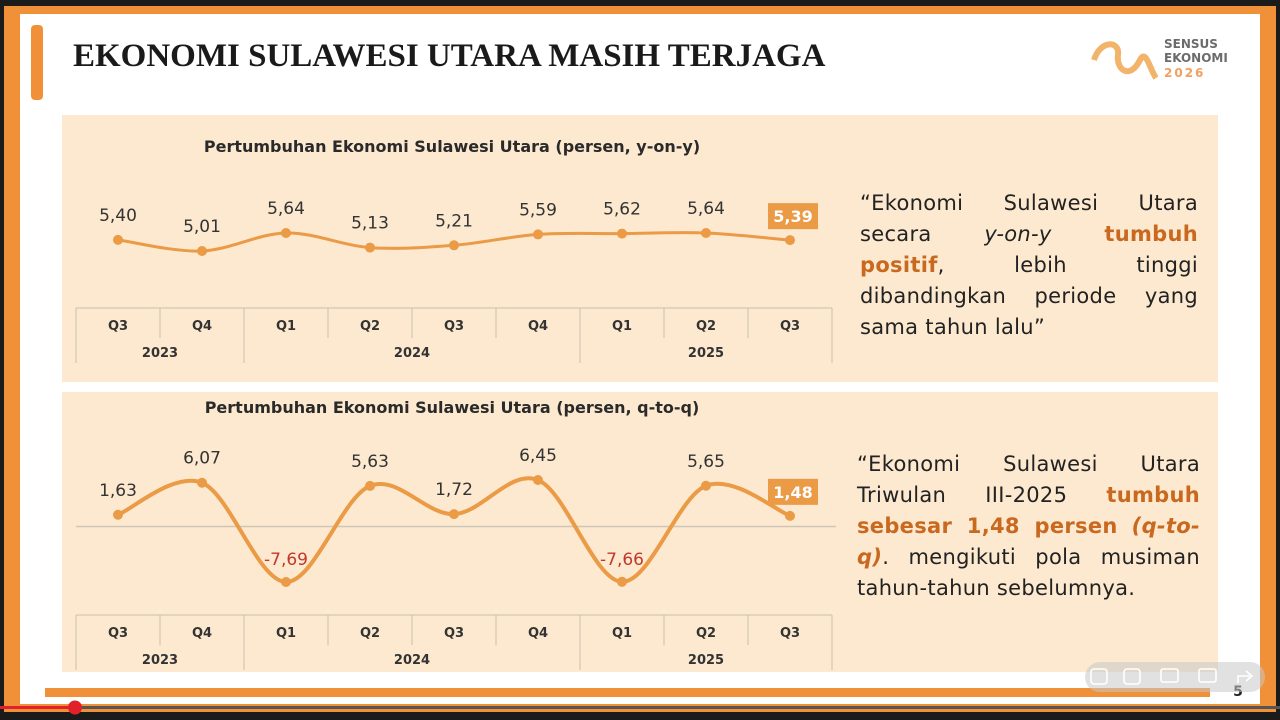 Image resolution: width=1280 pixels, height=720 pixels. What do you see at coordinates (1125, 60) in the screenshot?
I see `logo-mark` at bounding box center [1125, 60].